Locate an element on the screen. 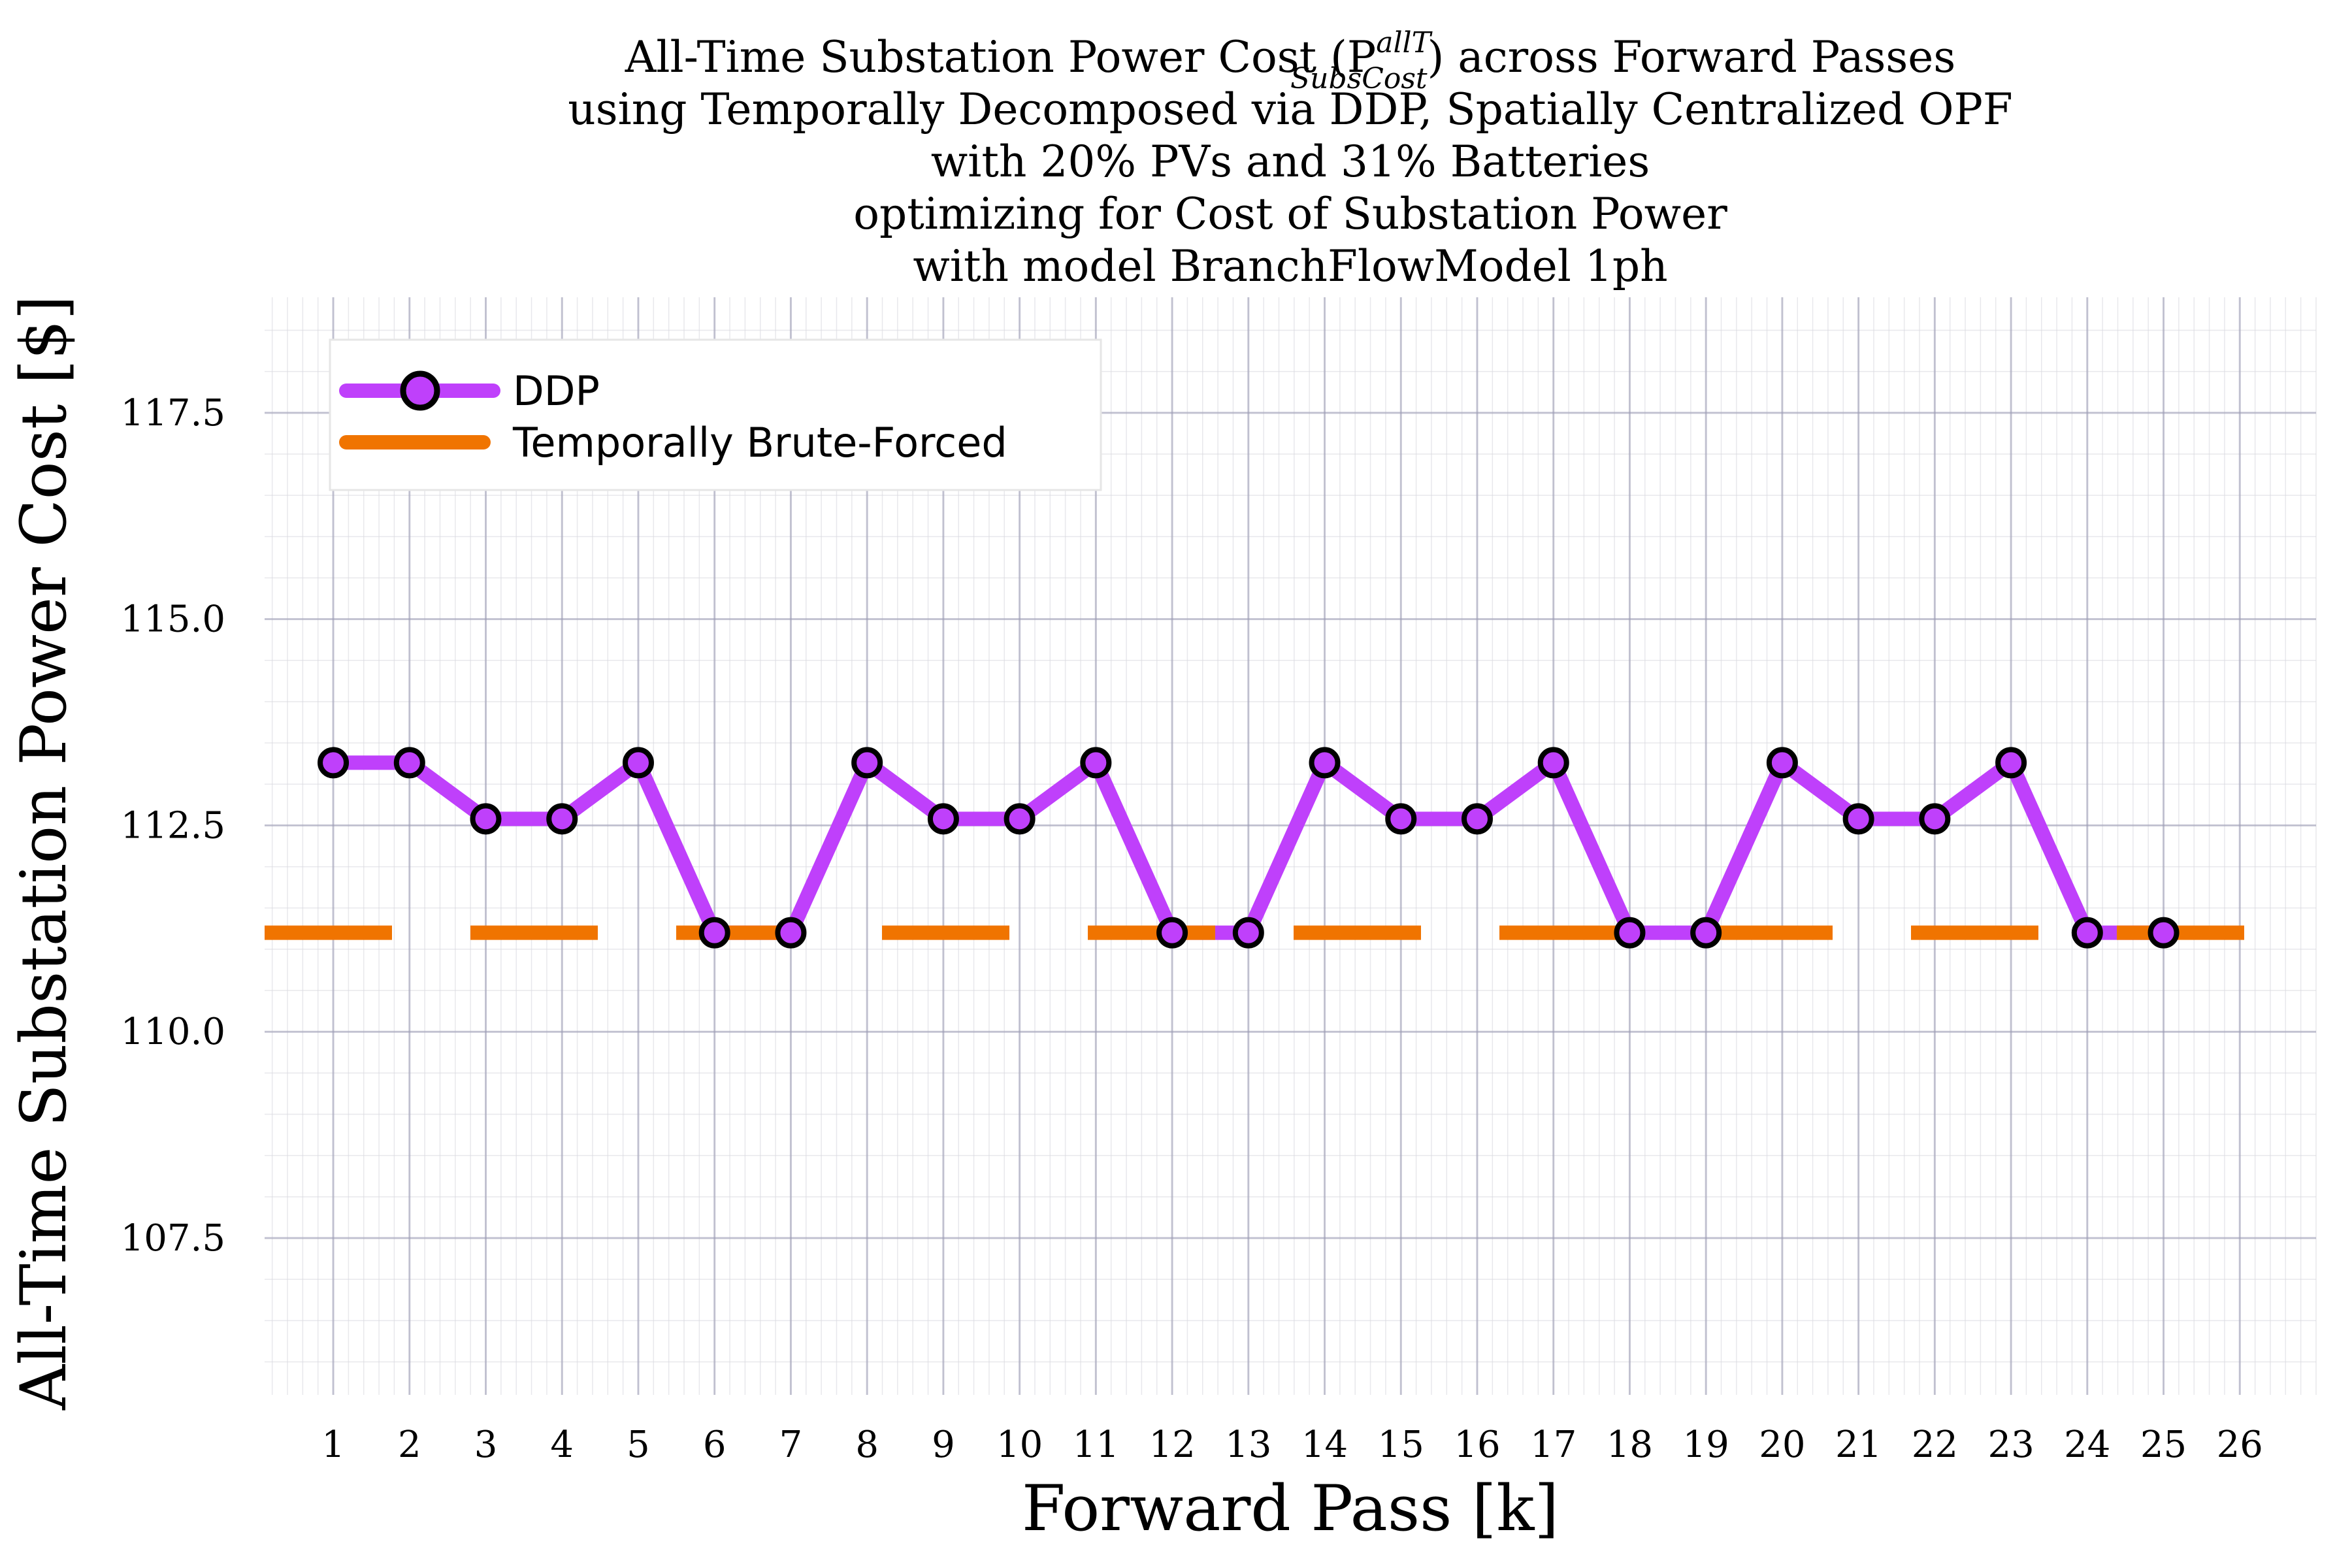  x-tick-label: 2 is located at coordinates (409, 1445).